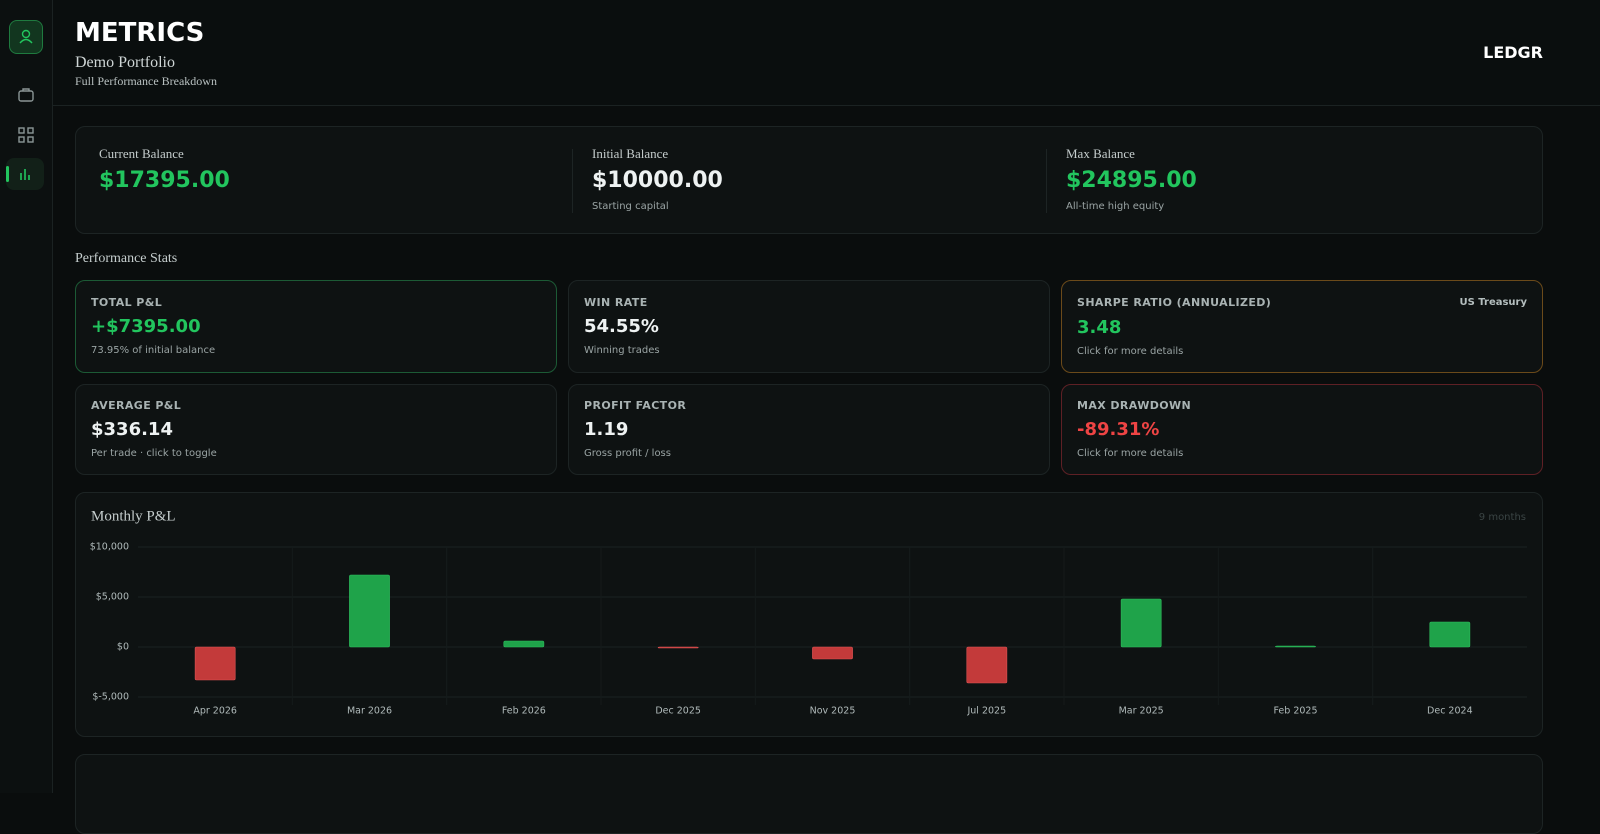 Image resolution: width=1600 pixels, height=834 pixels. I want to click on brand: LEDGR, so click(1513, 52).